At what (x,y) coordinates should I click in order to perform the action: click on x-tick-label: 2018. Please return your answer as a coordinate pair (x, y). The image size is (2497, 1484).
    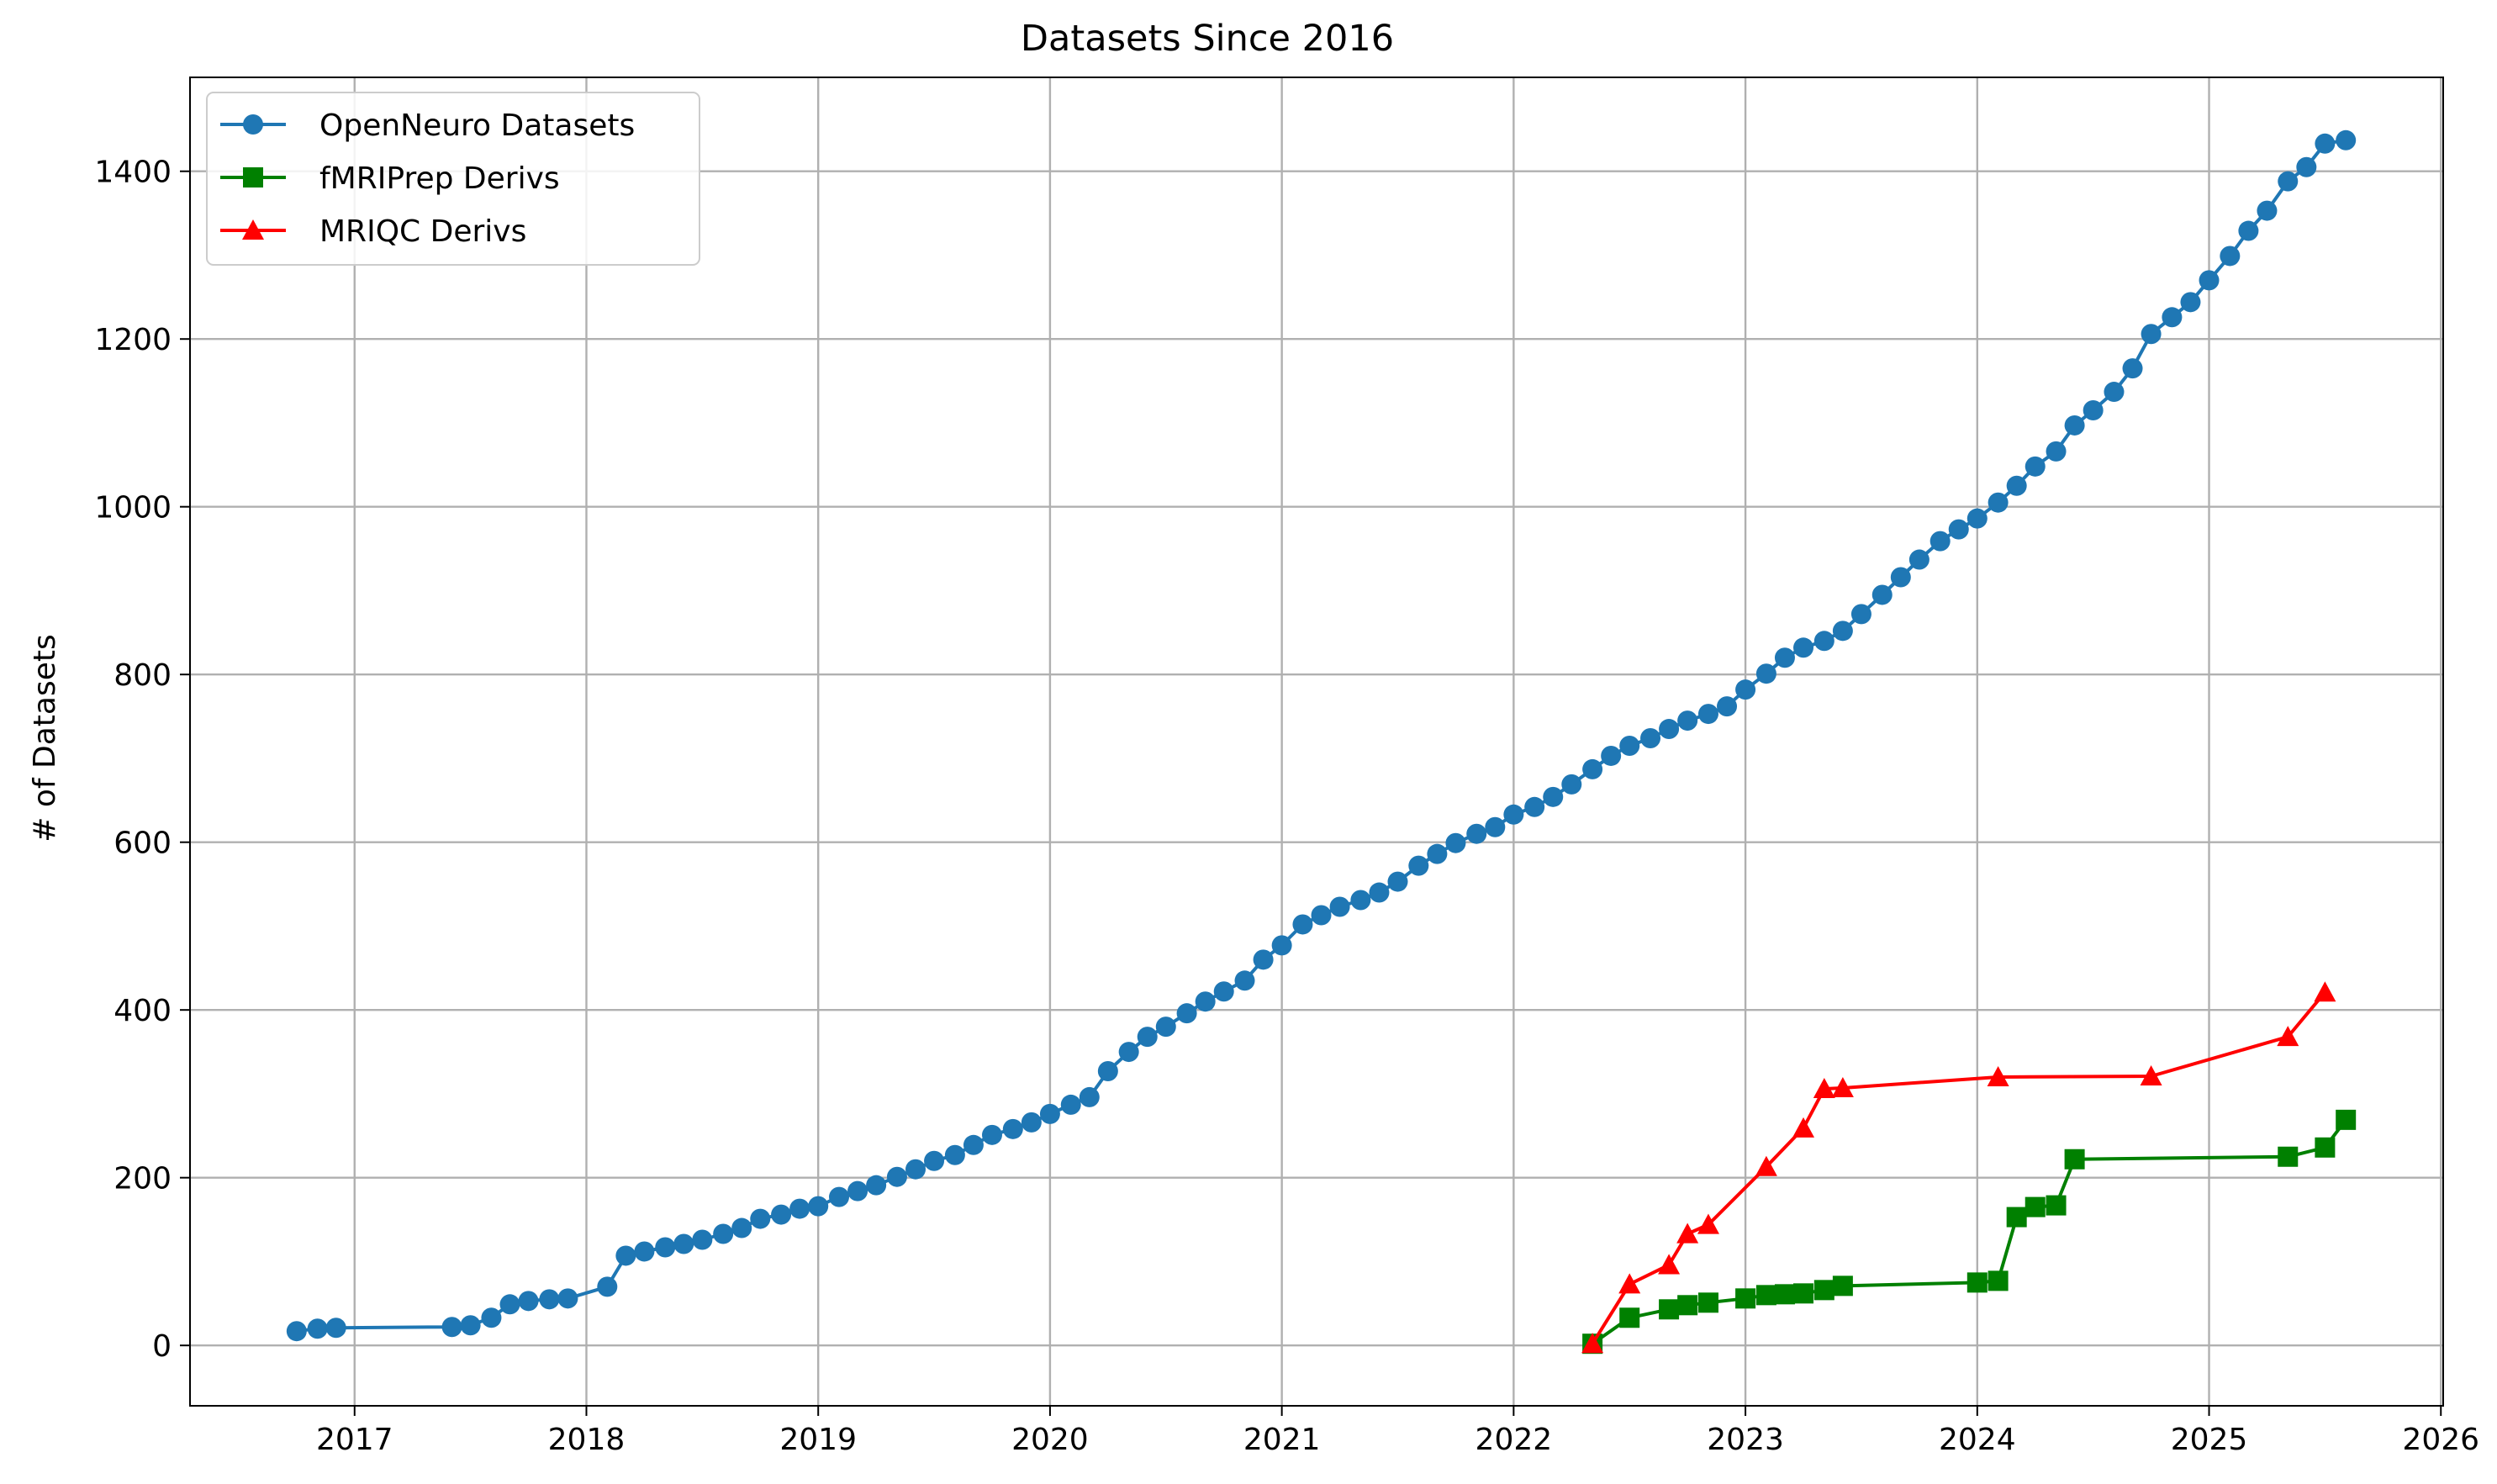
    Looking at the image, I should click on (587, 1440).